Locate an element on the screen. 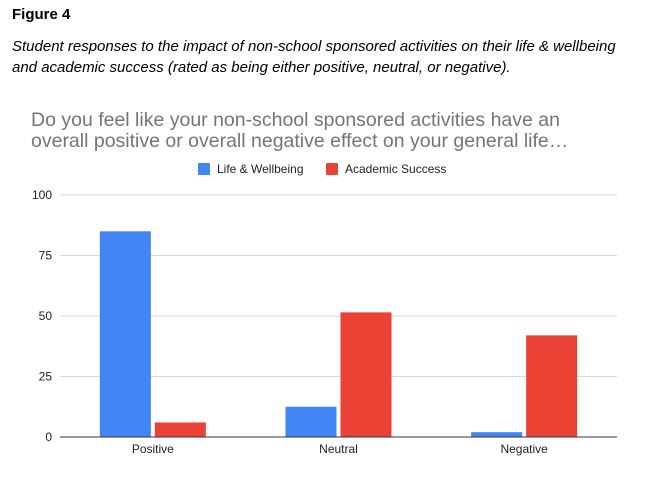  bar-positive-life-wellbeing is located at coordinates (125, 334).